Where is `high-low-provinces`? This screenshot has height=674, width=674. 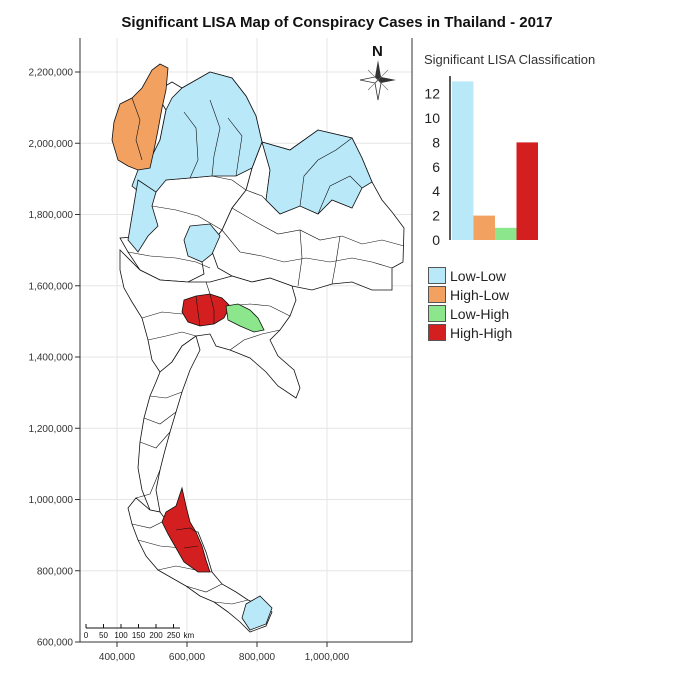
high-low-provinces is located at coordinates (140, 117).